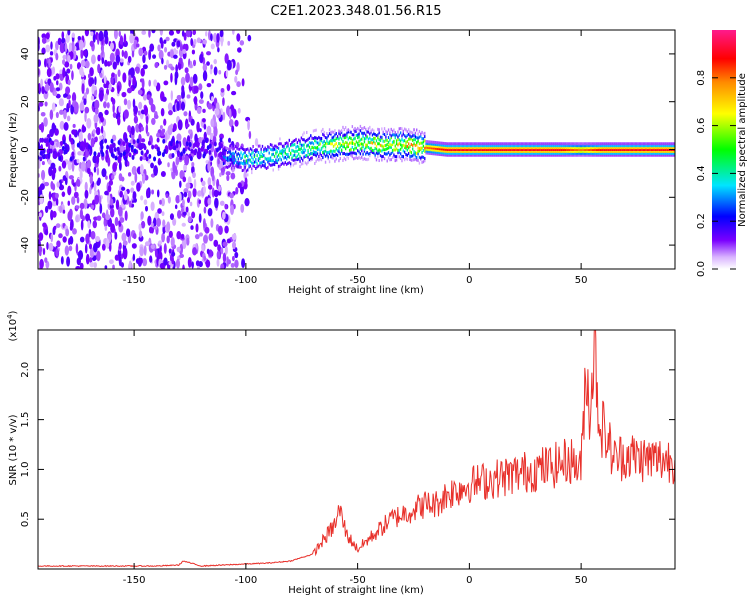 The width and height of the screenshot is (750, 600). Describe the element at coordinates (357, 280) in the screenshot. I see `x-tick-label: -50` at that location.